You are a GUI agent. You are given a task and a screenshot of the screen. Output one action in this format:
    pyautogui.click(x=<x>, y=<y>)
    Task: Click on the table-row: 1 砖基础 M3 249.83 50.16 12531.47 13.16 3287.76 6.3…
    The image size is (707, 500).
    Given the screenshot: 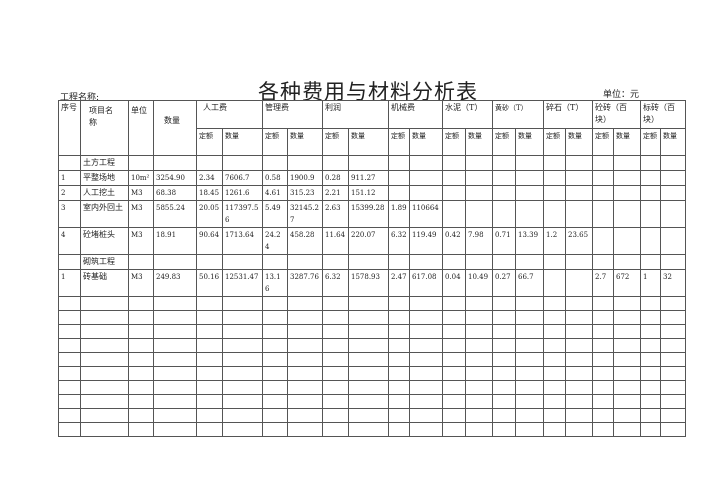 What is the action you would take?
    pyautogui.click(x=372, y=283)
    